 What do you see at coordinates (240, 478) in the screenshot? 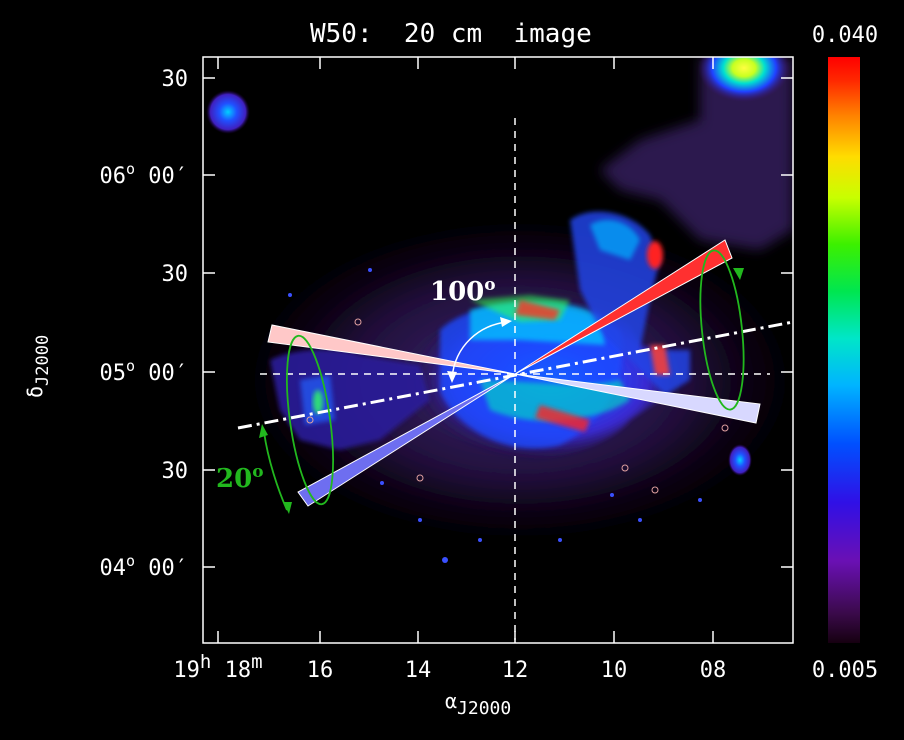
I see `angle-20-label: 20o` at bounding box center [240, 478].